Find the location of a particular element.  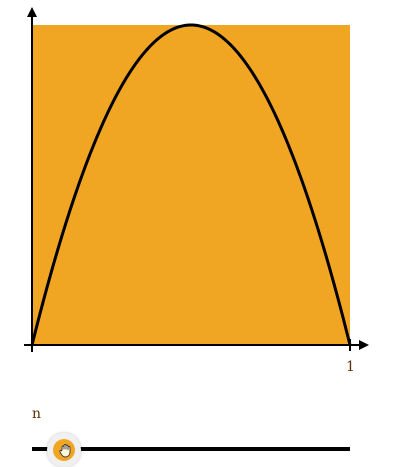

slider-track is located at coordinates (191, 449).